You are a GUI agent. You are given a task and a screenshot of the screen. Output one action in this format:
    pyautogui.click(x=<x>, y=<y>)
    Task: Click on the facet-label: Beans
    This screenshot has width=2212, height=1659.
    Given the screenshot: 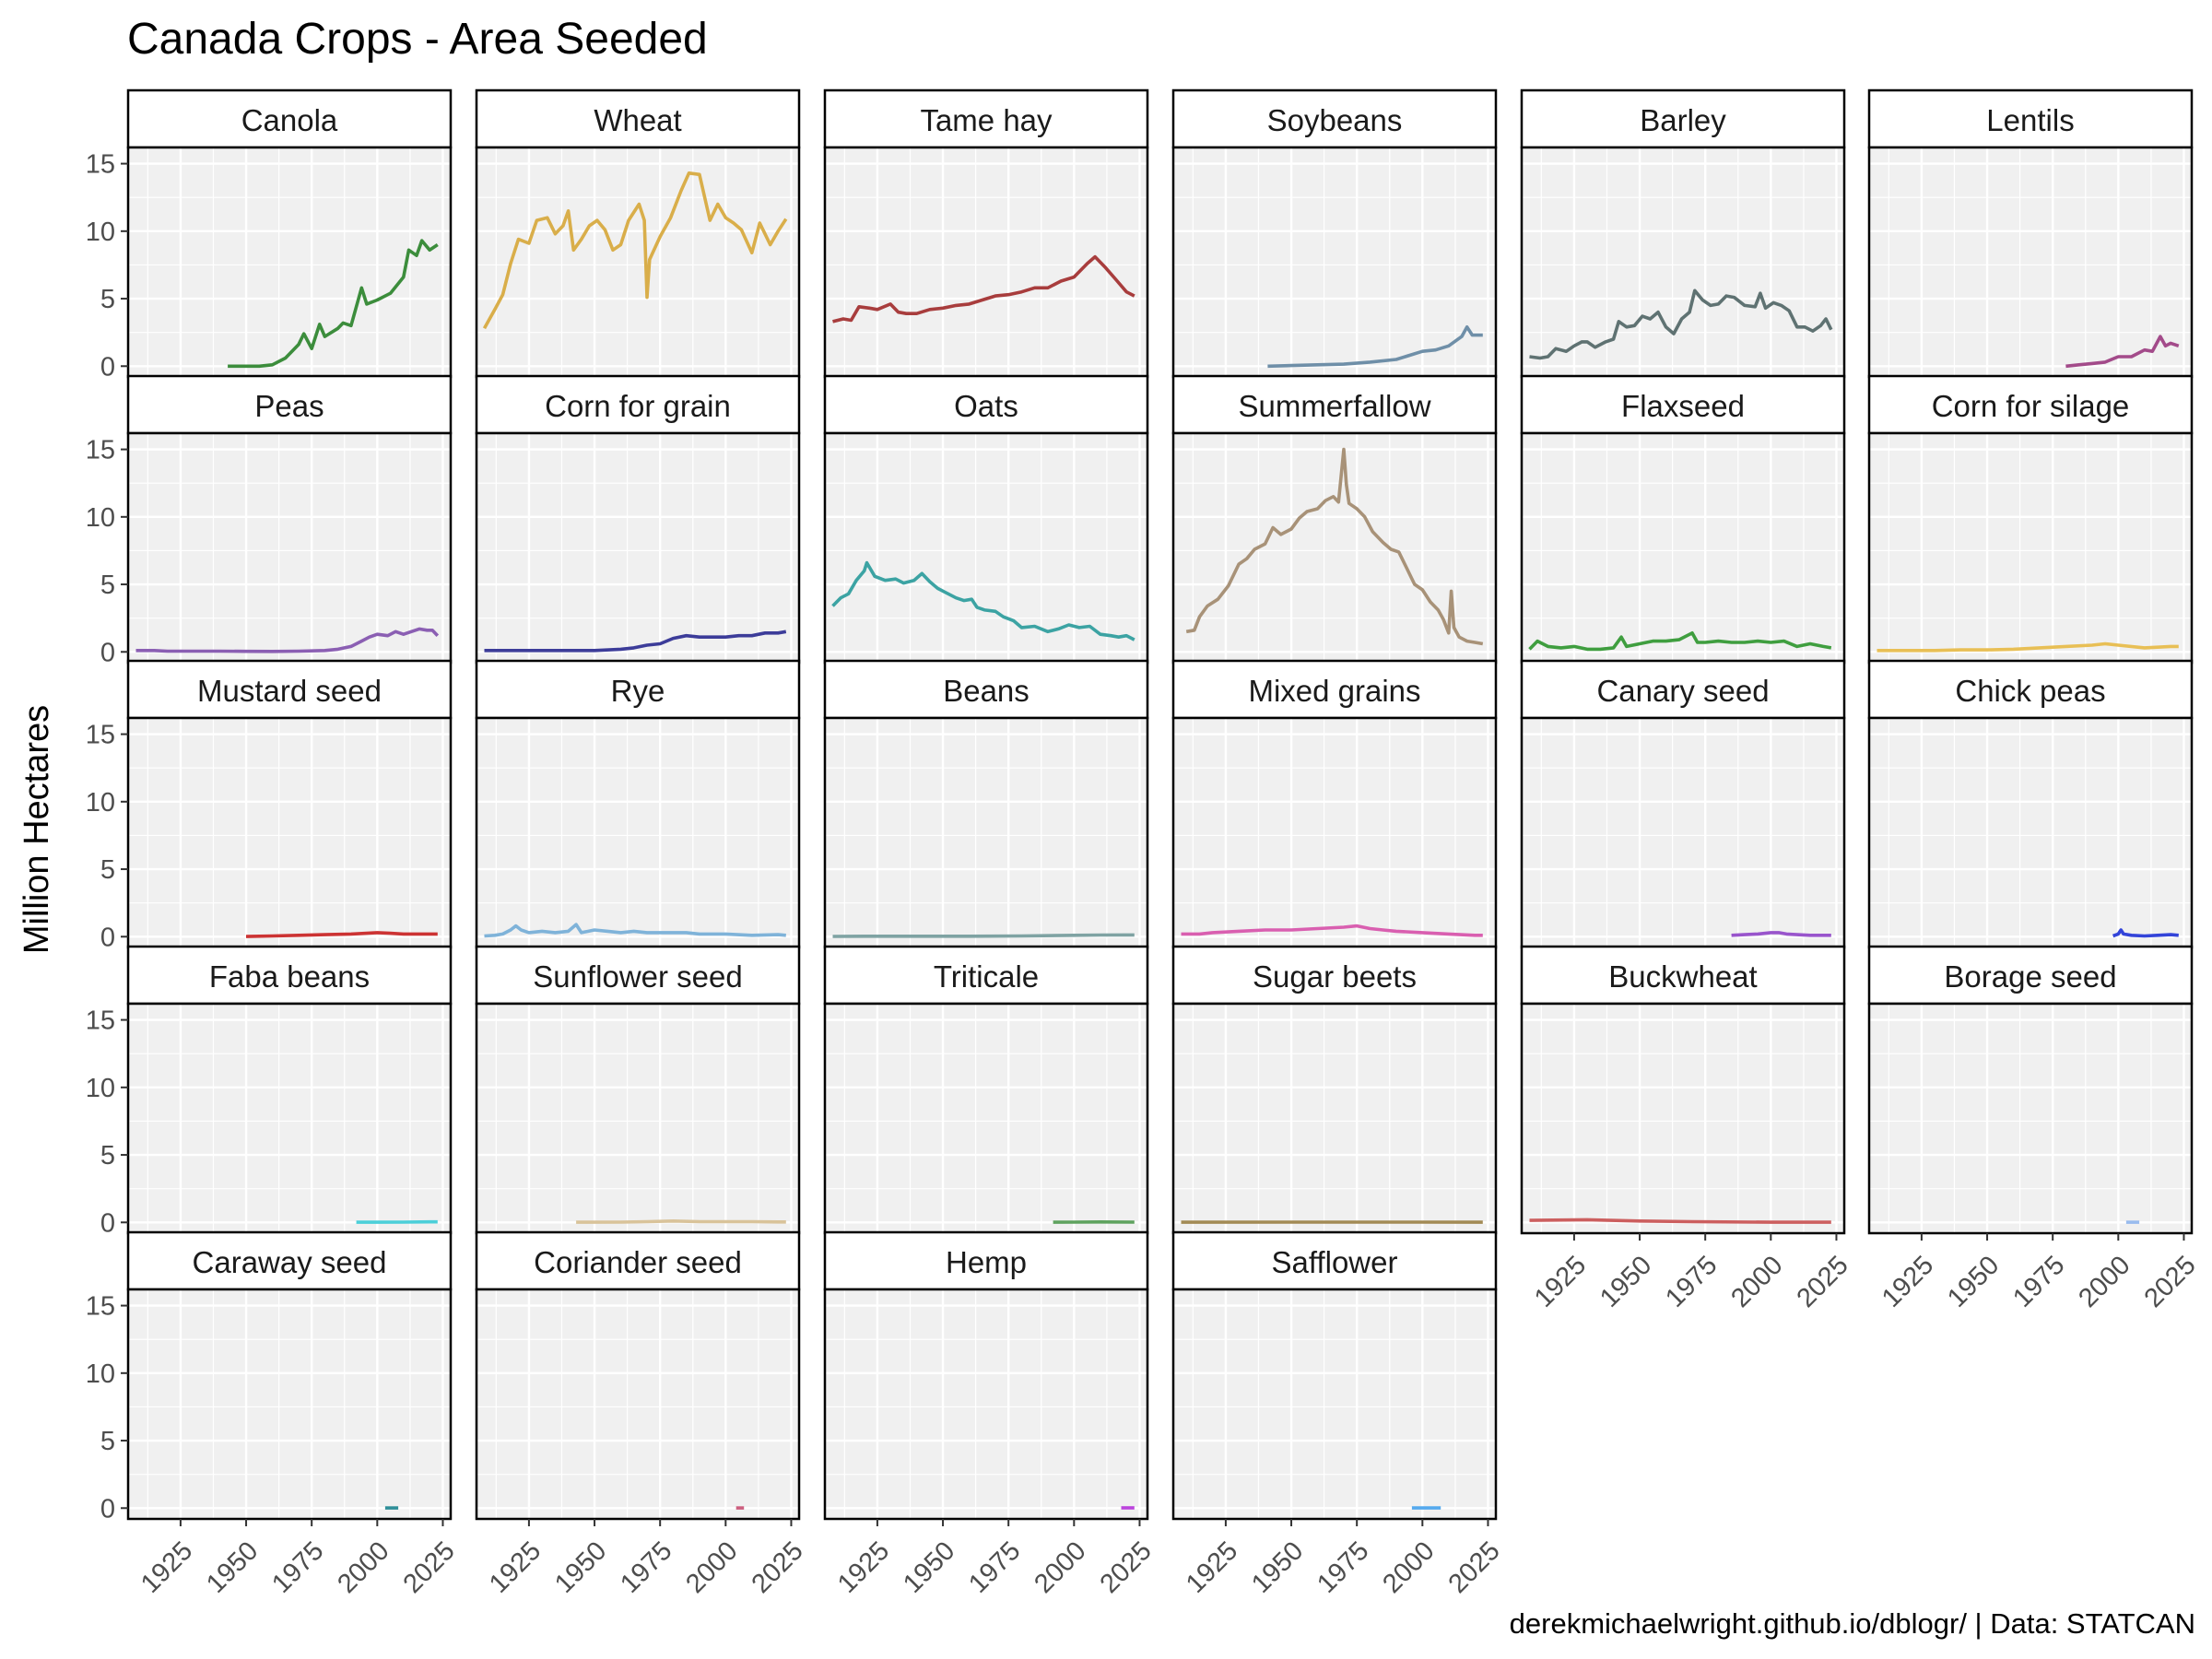 What is the action you would take?
    pyautogui.click(x=986, y=691)
    